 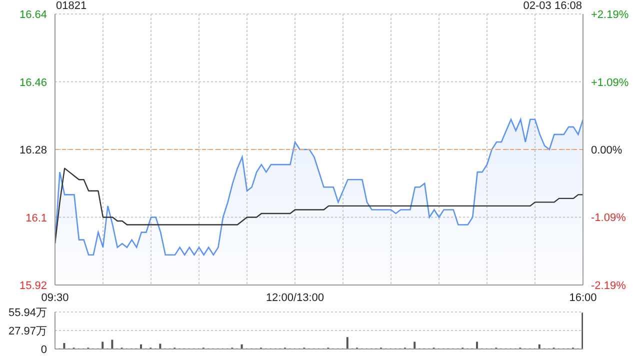 I want to click on y2-tick-label: +1.09%, so click(x=610, y=83).